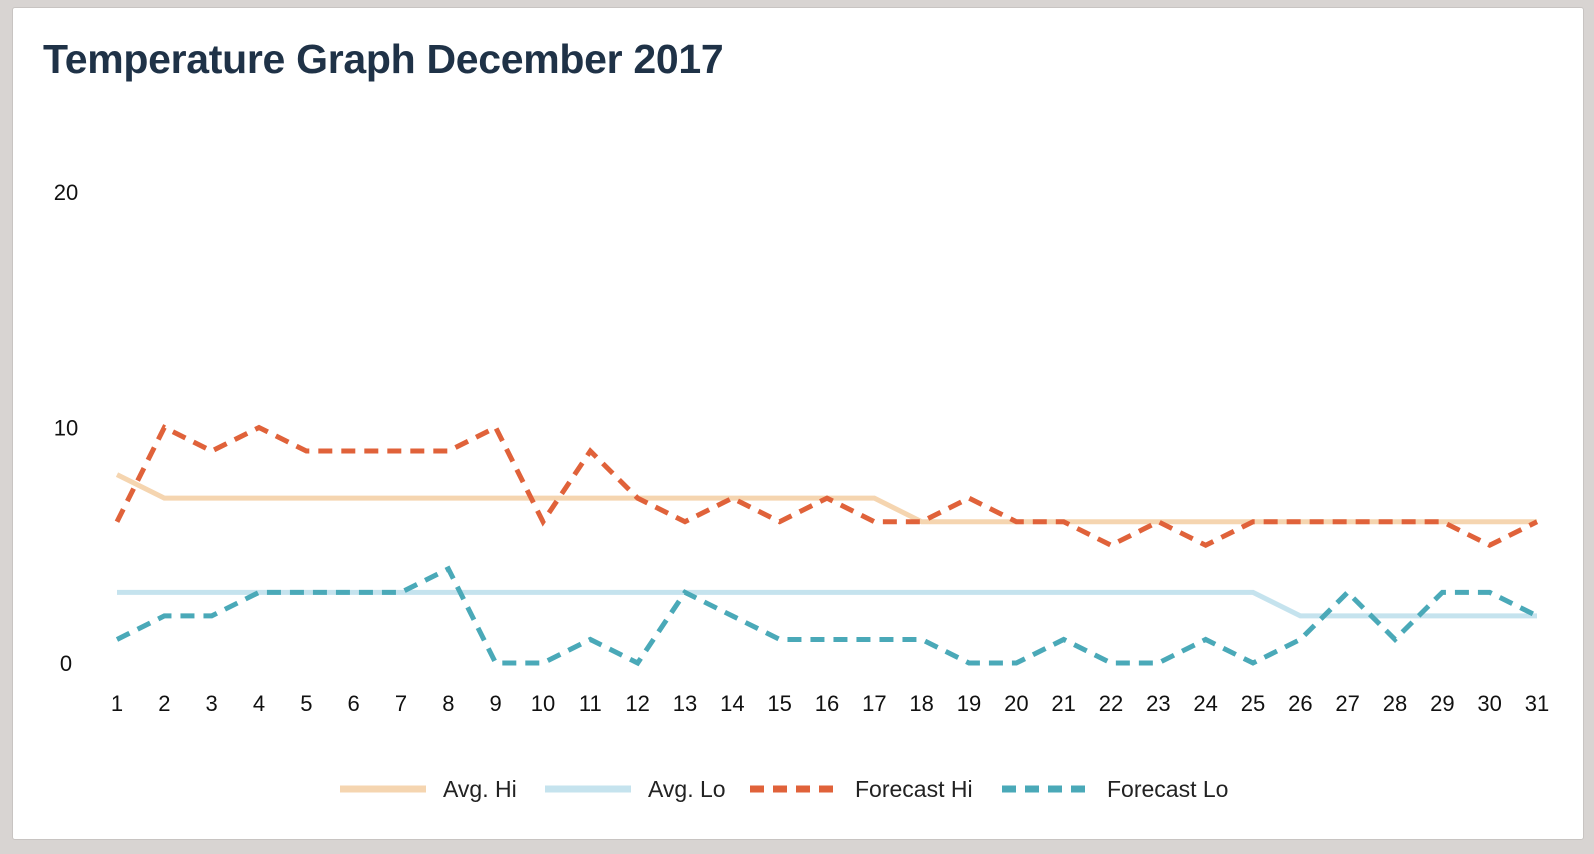  I want to click on legend-label: Avg. Hi, so click(480, 789).